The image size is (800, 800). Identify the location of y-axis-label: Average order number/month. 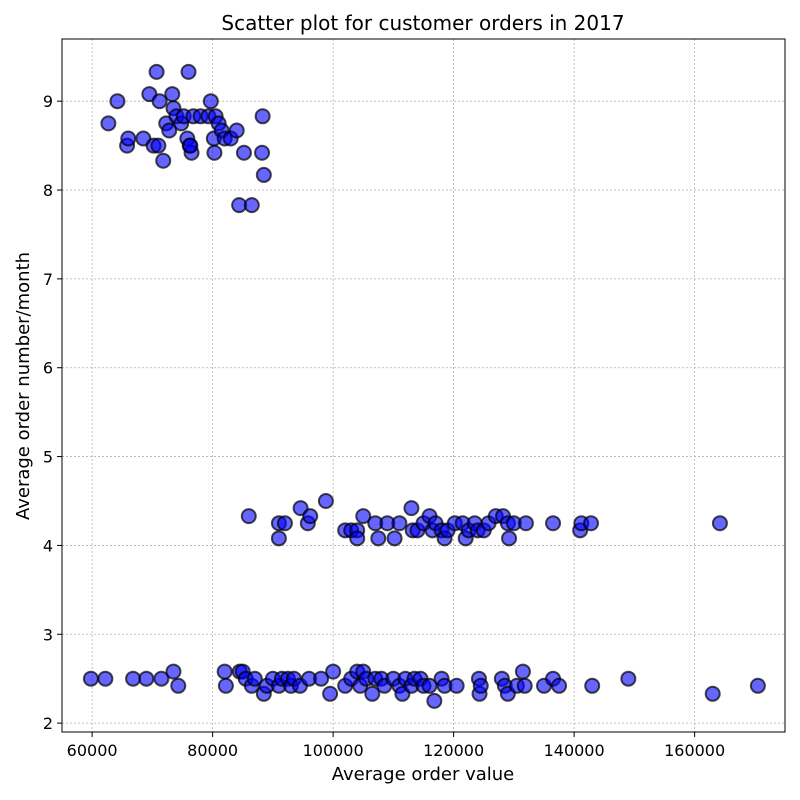
(23, 386).